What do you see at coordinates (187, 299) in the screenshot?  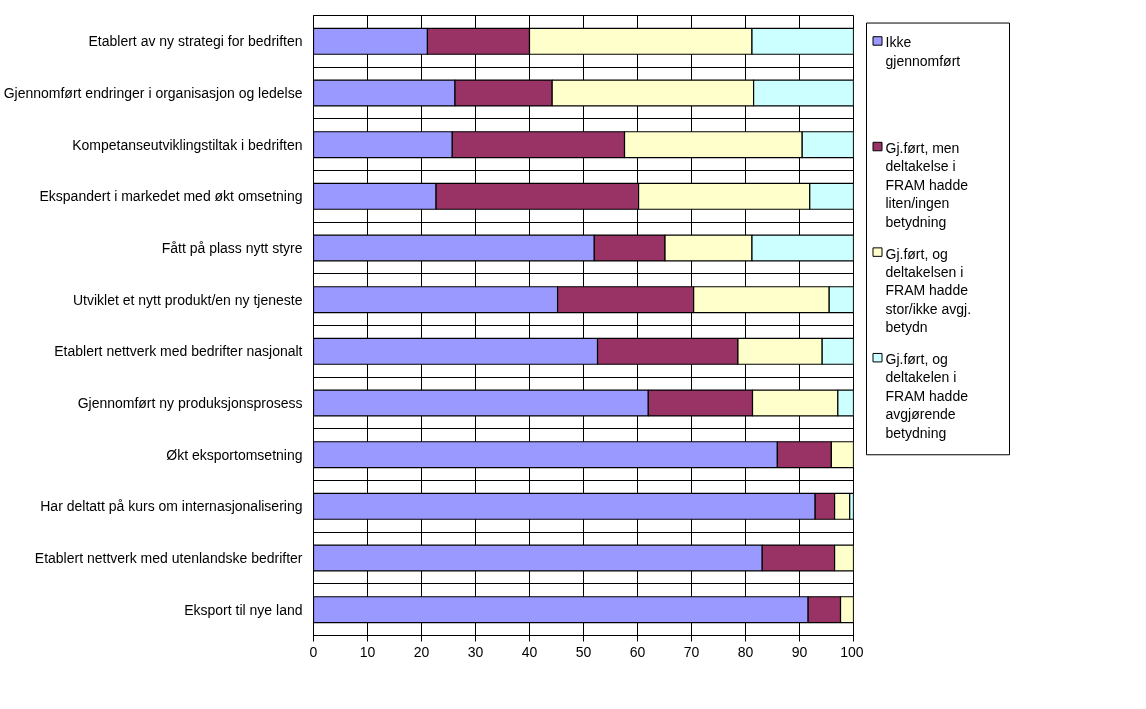 I see `y-tick-label: Utviklet et nytt produkt/en ny tjeneste` at bounding box center [187, 299].